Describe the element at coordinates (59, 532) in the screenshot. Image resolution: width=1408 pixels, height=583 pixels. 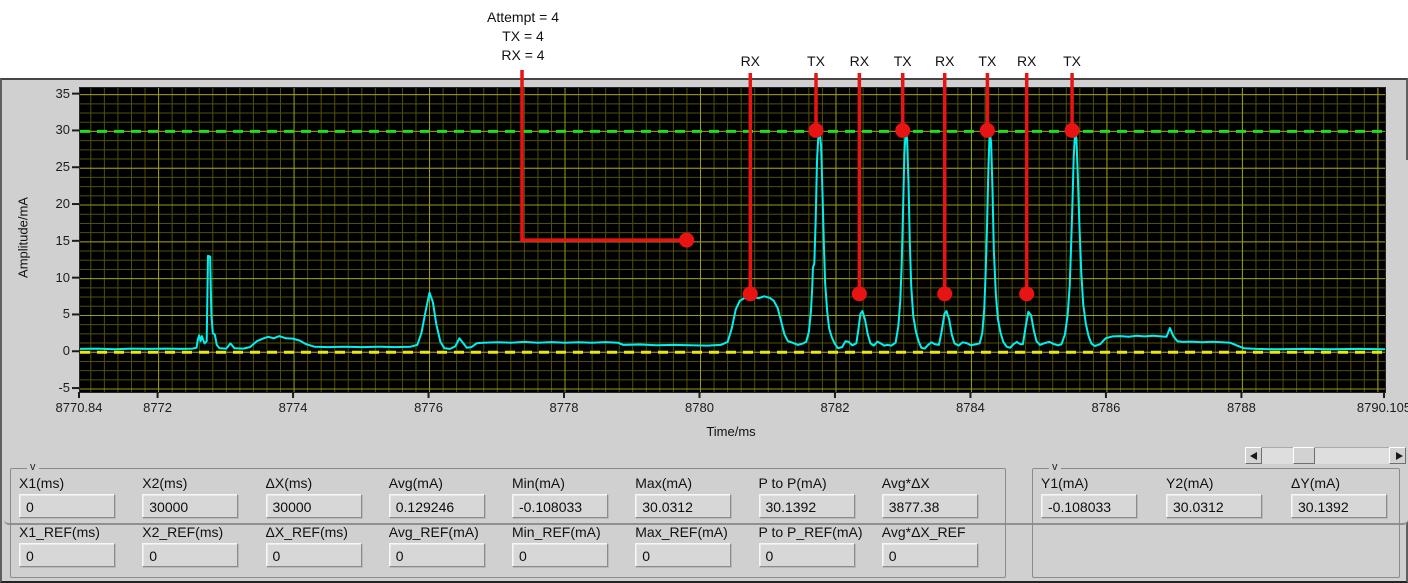
I see `field-label-x1-ref-ms: X1_REF(ms)` at that location.